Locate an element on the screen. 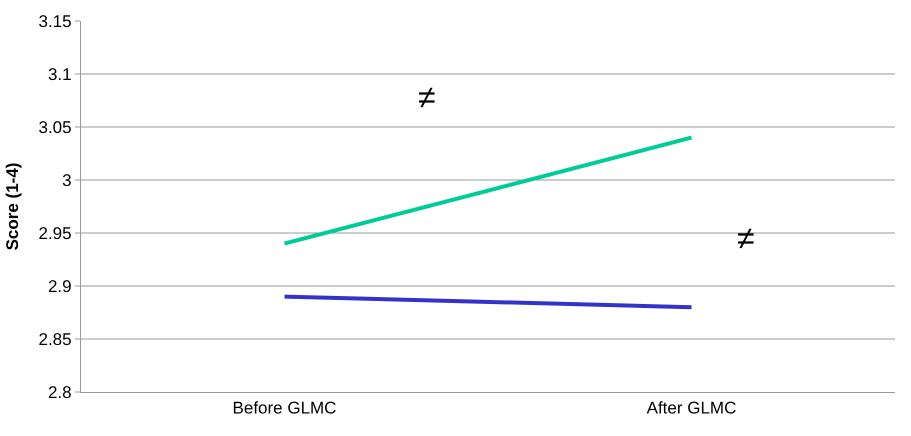 This screenshot has width=911, height=436. x-tick-label: Before GLMC is located at coordinates (284, 408).